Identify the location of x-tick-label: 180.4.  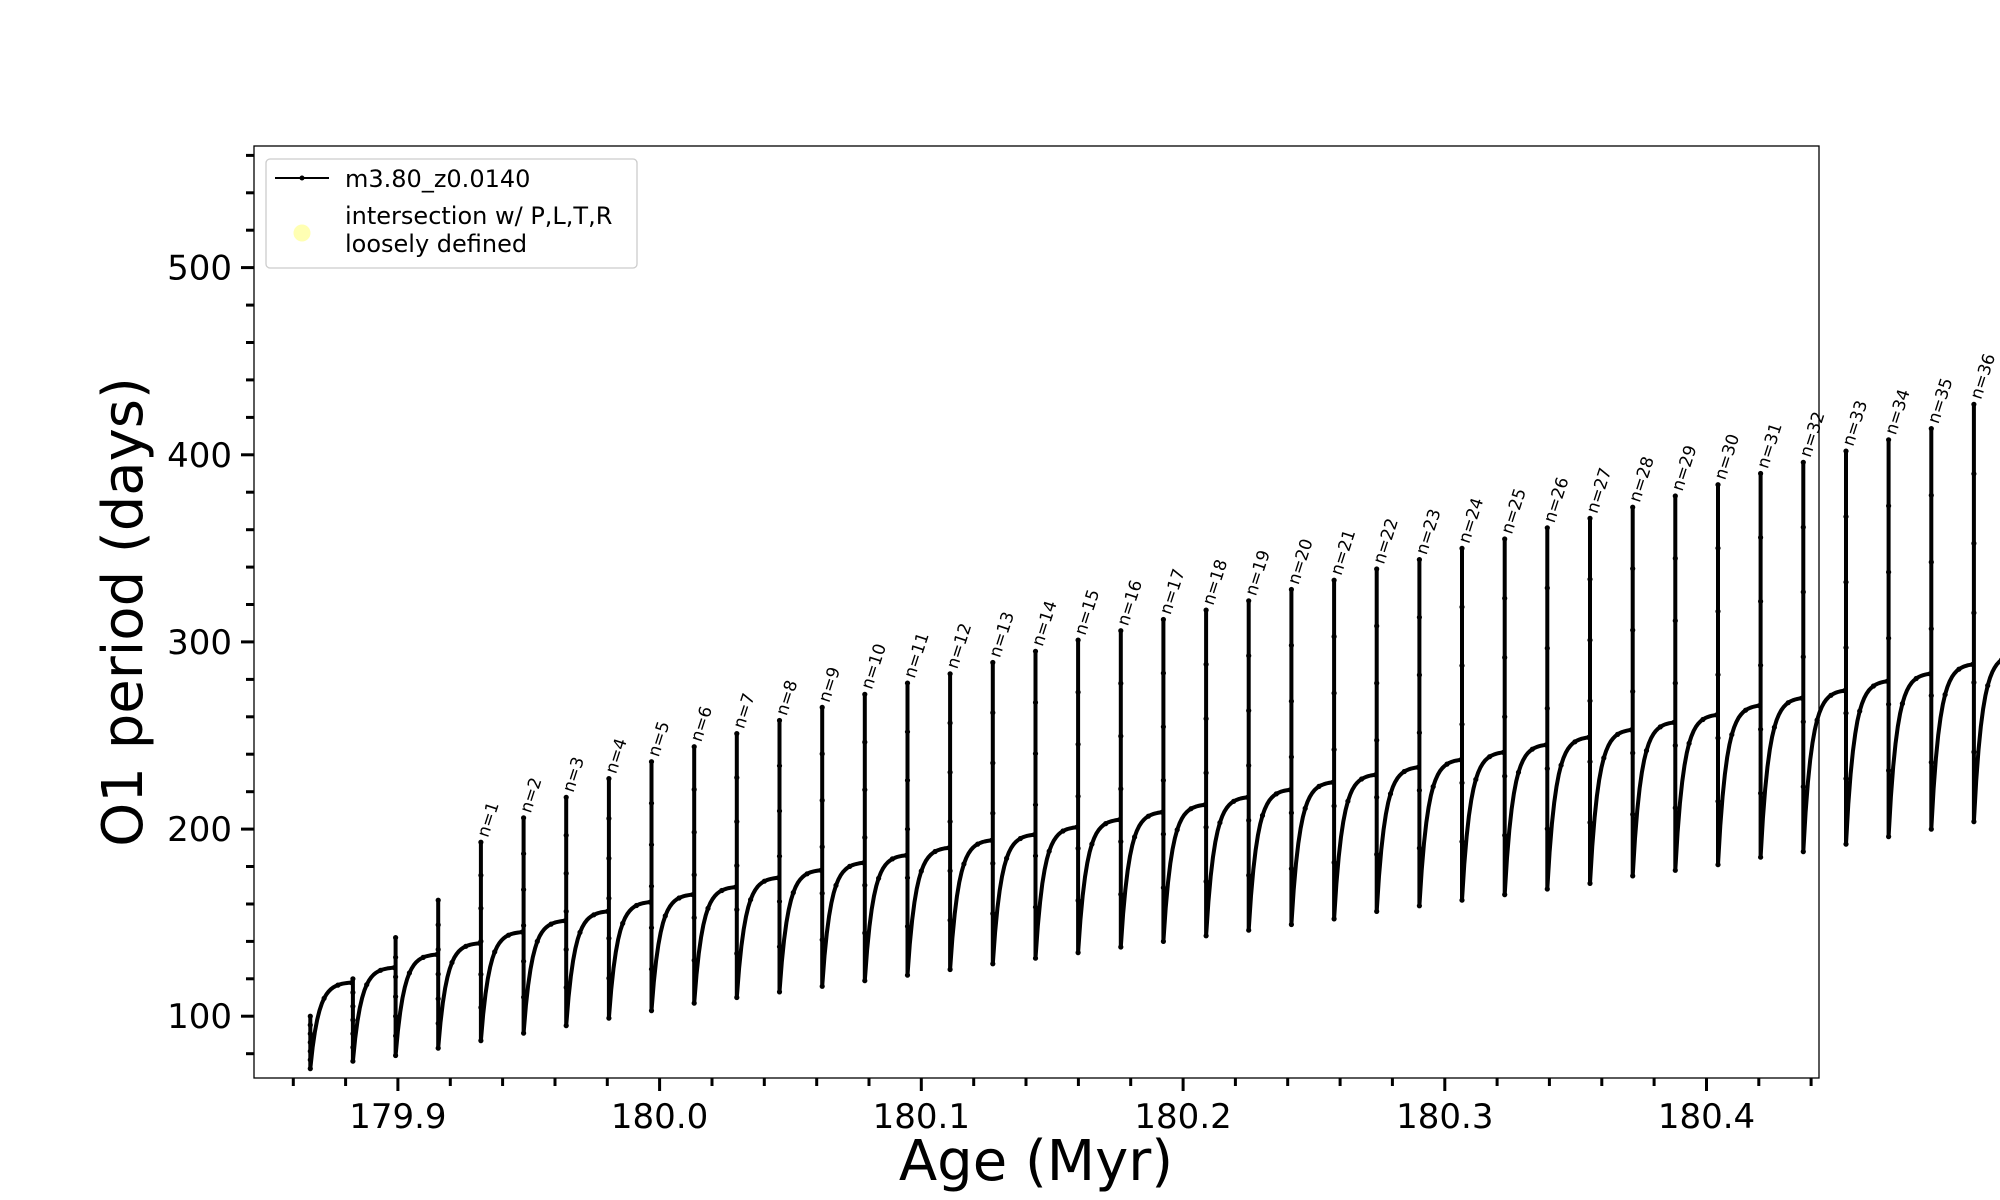
(1706, 1117).